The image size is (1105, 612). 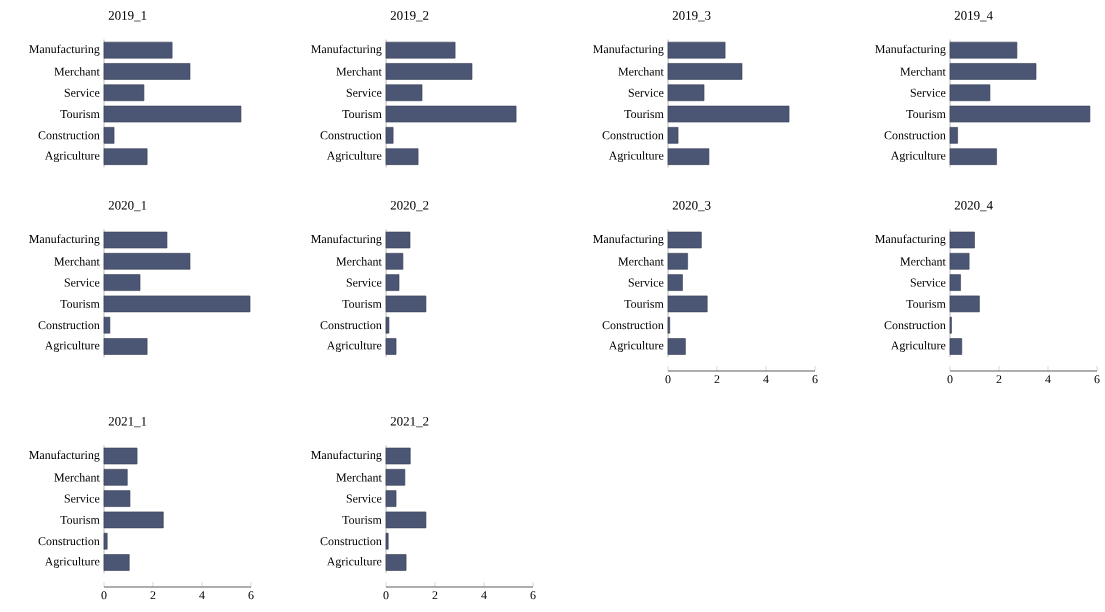 What do you see at coordinates (973, 206) in the screenshot?
I see `chart-title: 2020_4` at bounding box center [973, 206].